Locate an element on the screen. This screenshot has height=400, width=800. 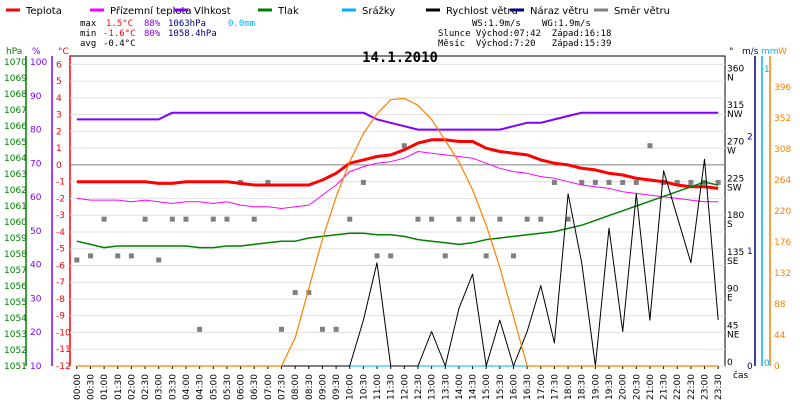
humidity-tick-label: 60 is located at coordinates (36, 198).